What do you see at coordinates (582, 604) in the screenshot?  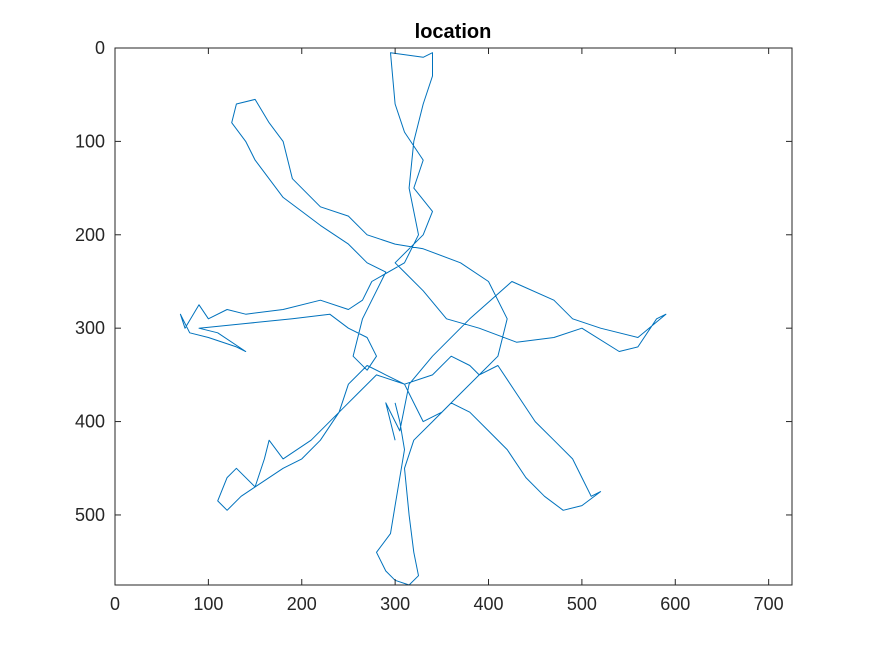 I see `x-tick-label: 500` at bounding box center [582, 604].